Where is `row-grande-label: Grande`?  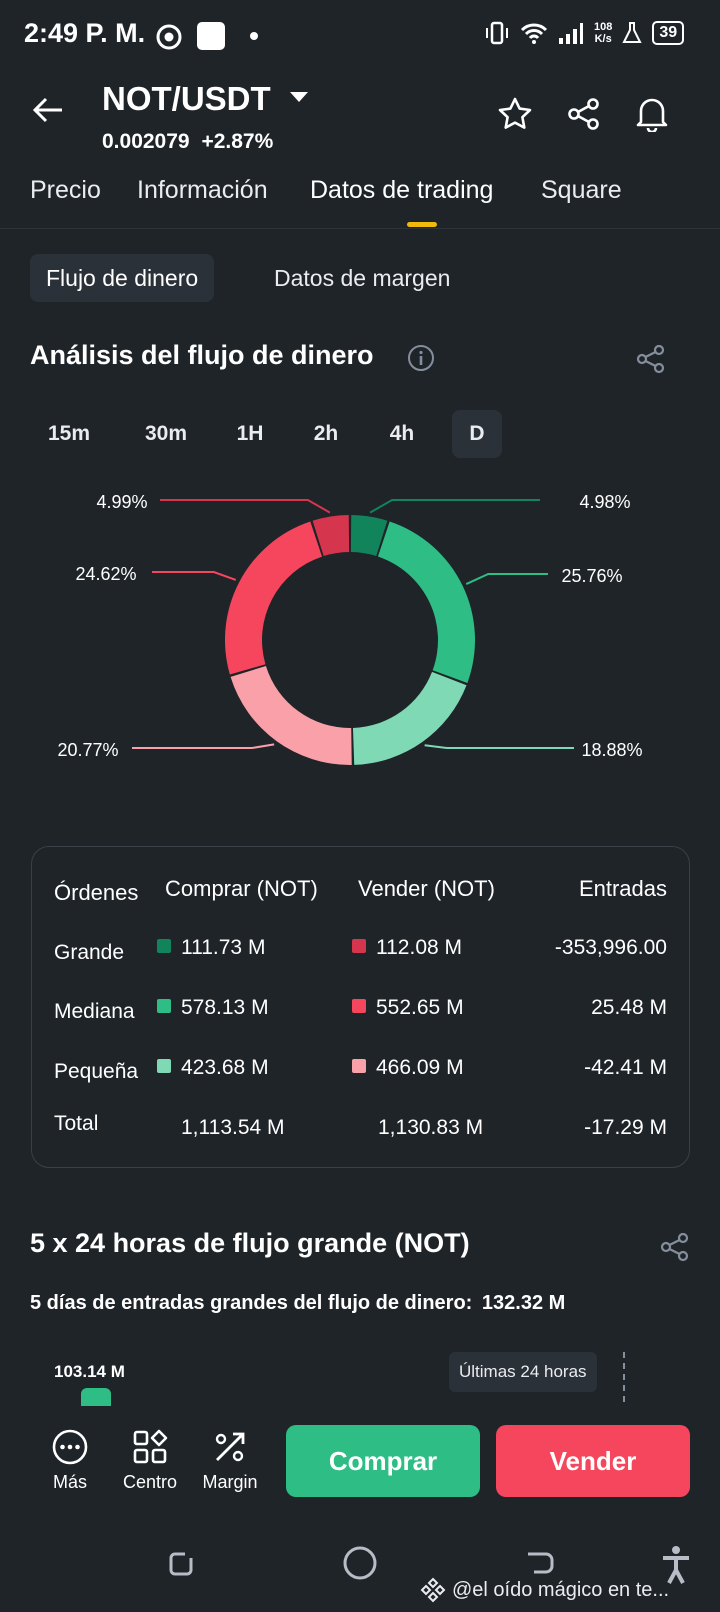 row-grande-label: Grande is located at coordinates (89, 952).